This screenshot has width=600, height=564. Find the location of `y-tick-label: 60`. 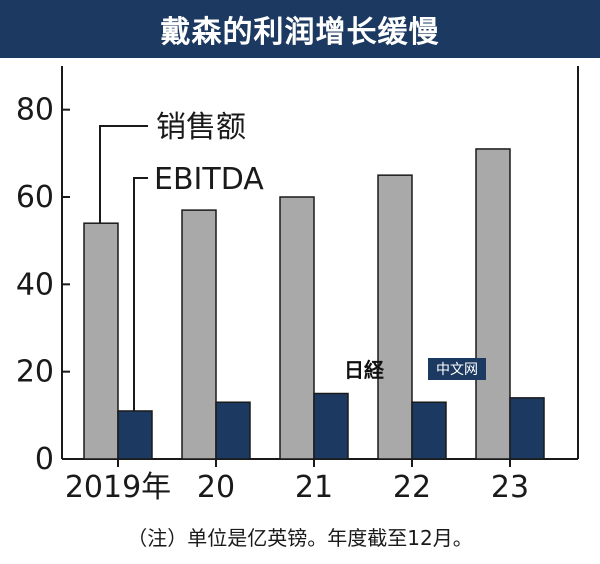

y-tick-label: 60 is located at coordinates (35, 197).